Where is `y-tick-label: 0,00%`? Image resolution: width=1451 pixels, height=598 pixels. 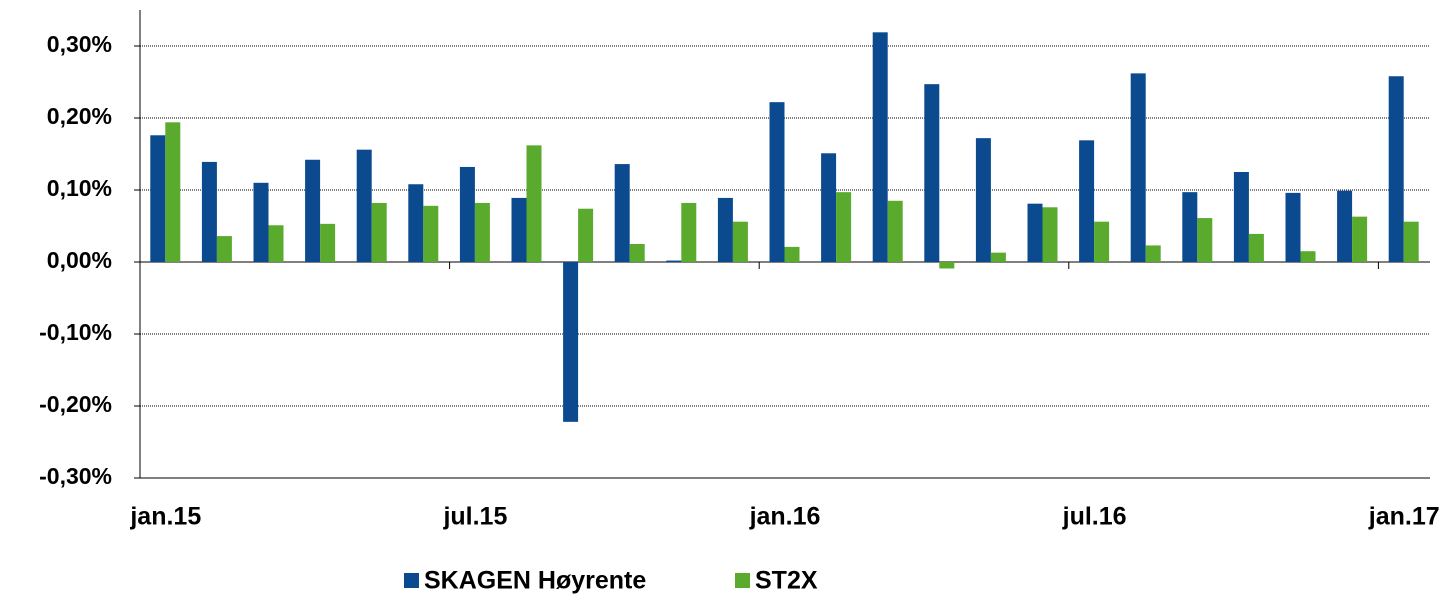
y-tick-label: 0,00% is located at coordinates (79, 260).